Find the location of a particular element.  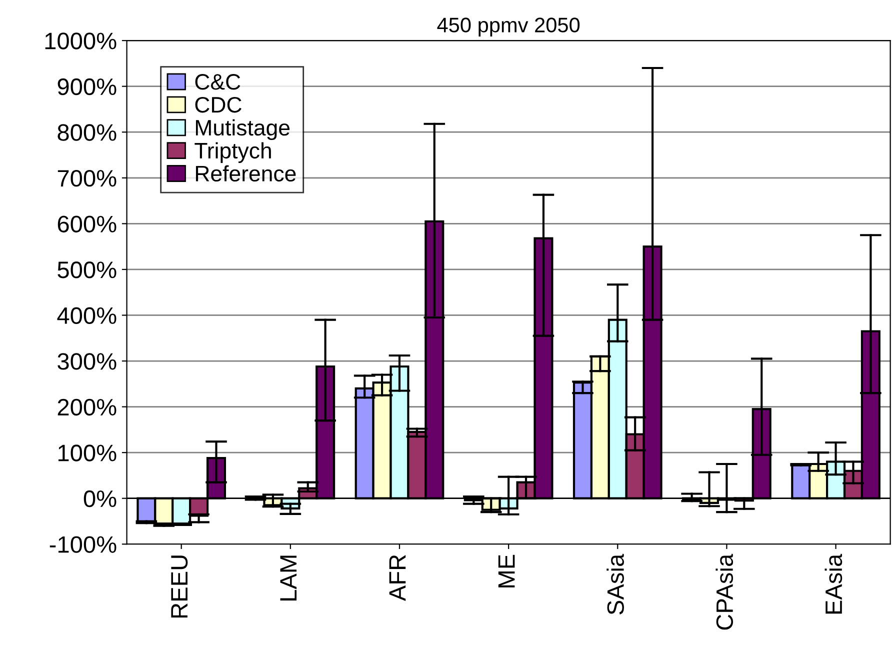

x-tick-label: EAsia is located at coordinates (833, 584).